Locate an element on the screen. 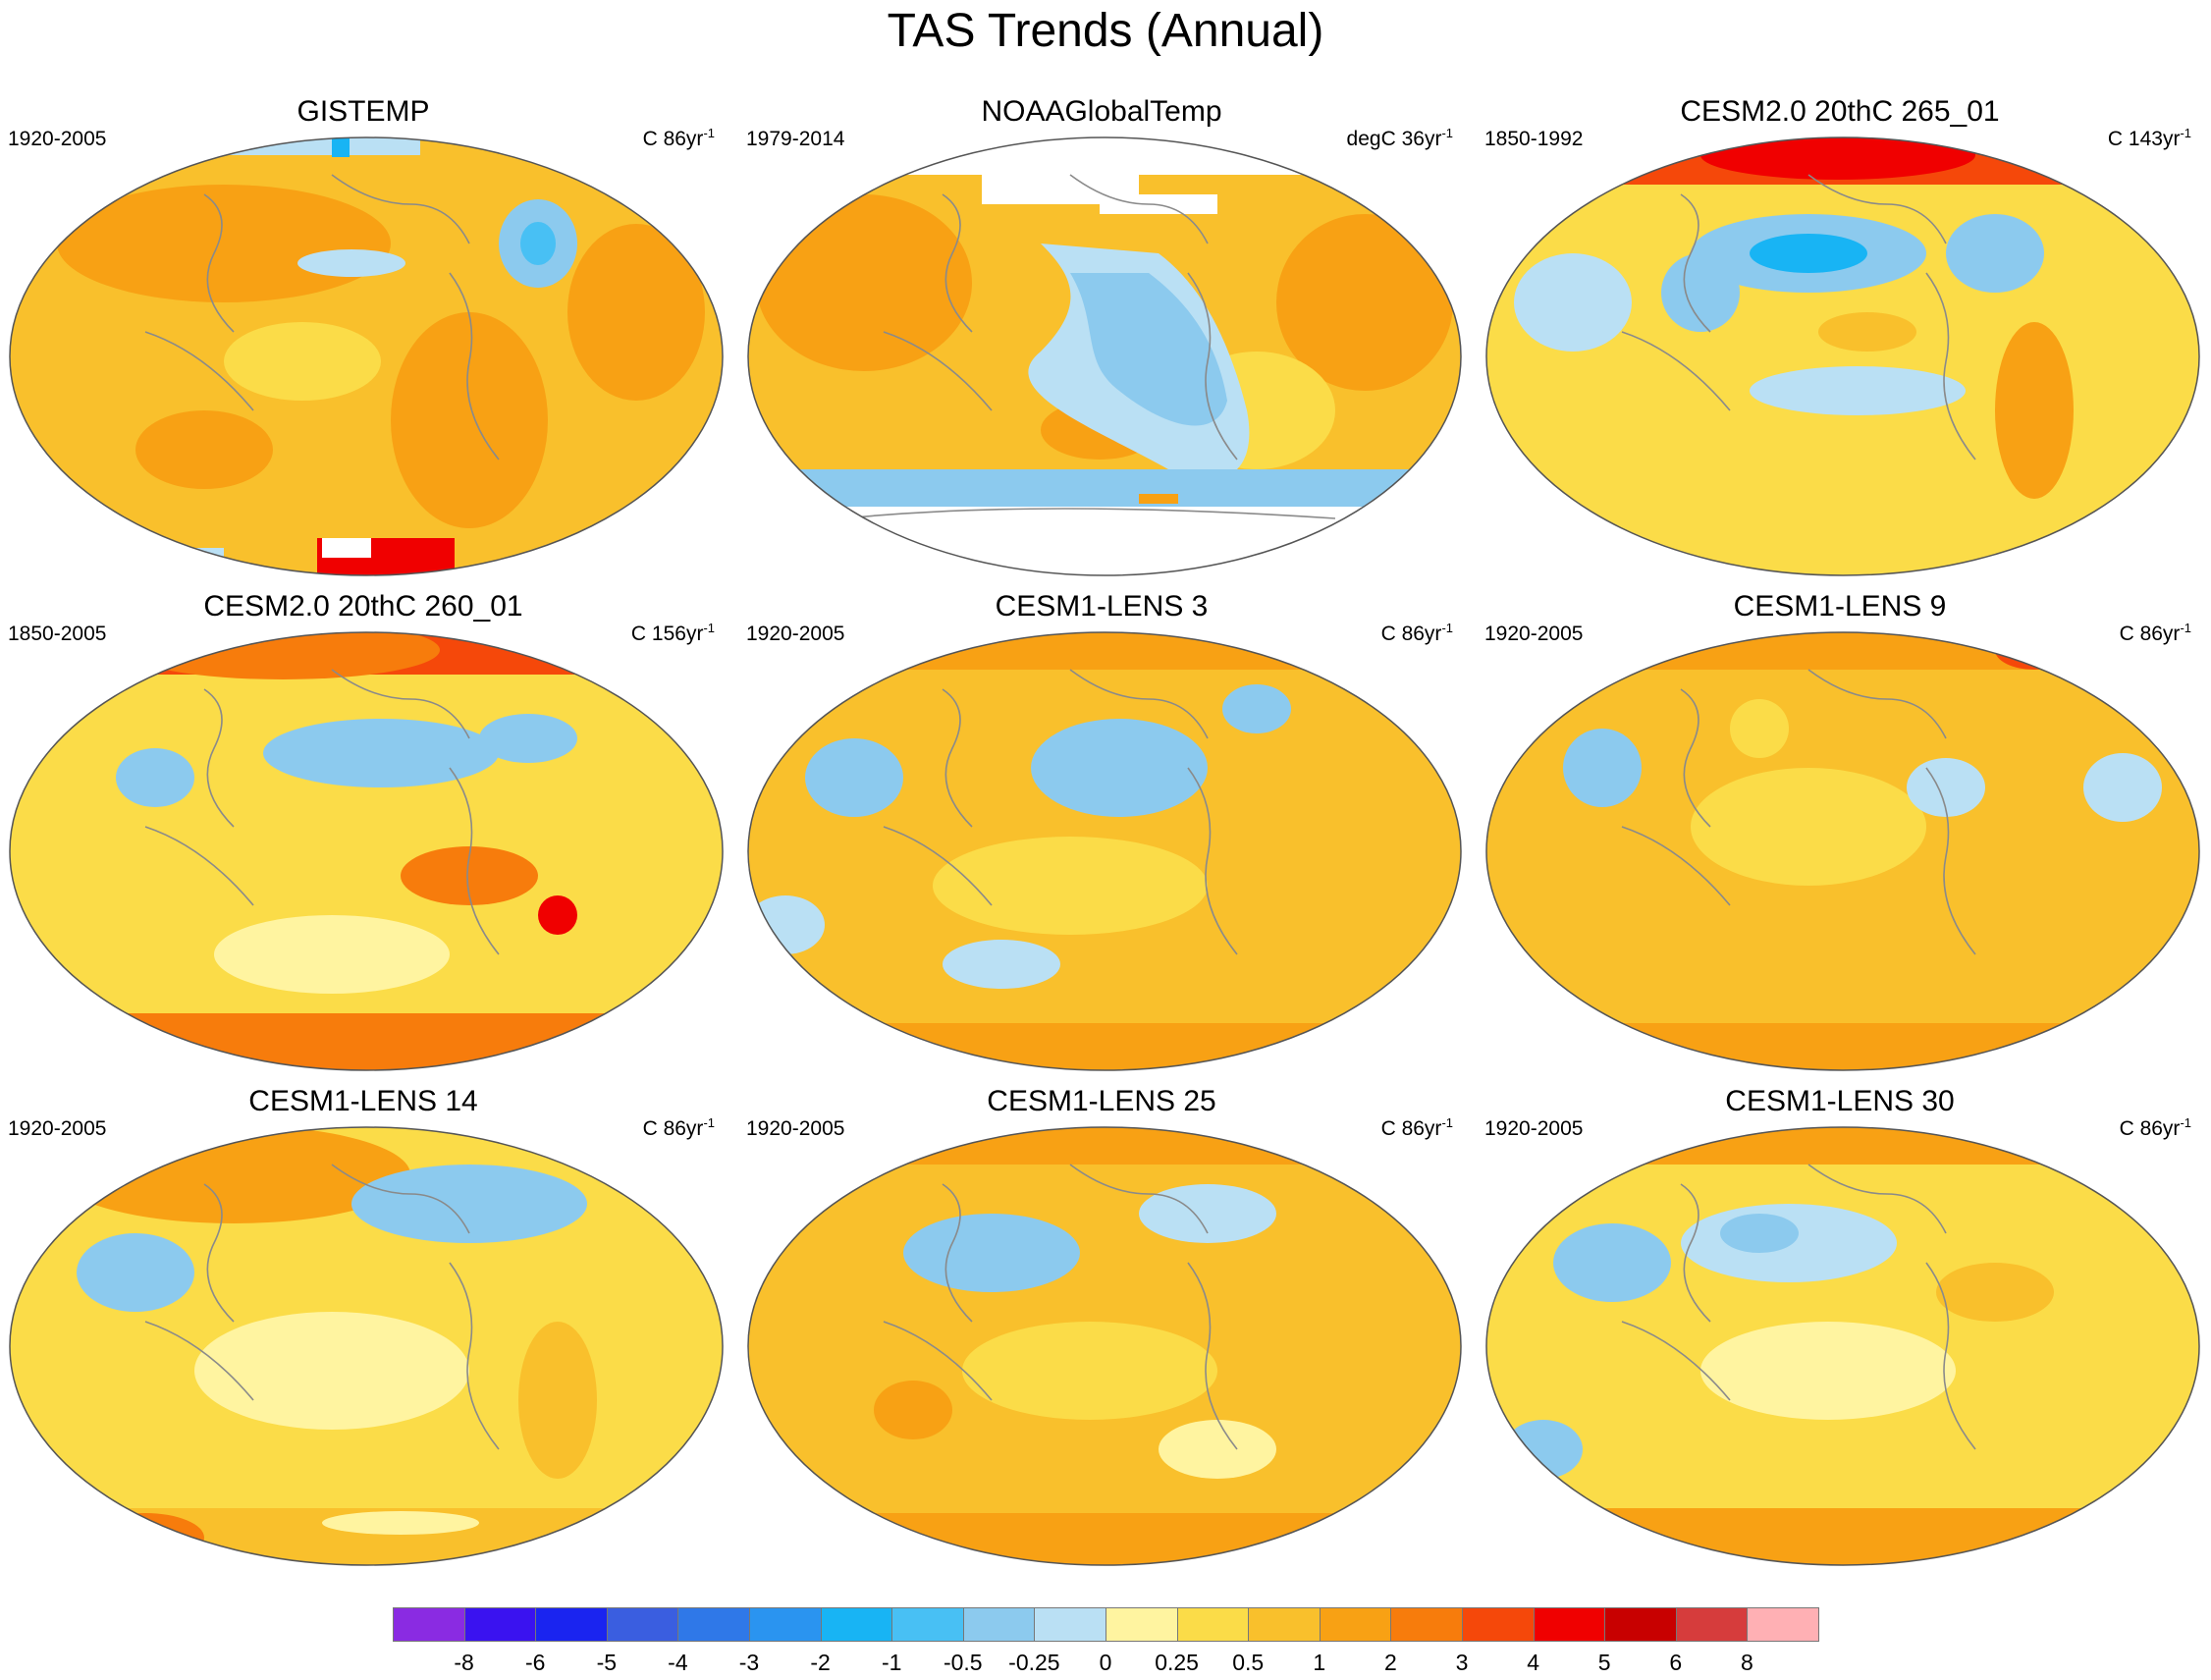 The height and width of the screenshot is (1680, 2211). colorbar is located at coordinates (1106, 1624).